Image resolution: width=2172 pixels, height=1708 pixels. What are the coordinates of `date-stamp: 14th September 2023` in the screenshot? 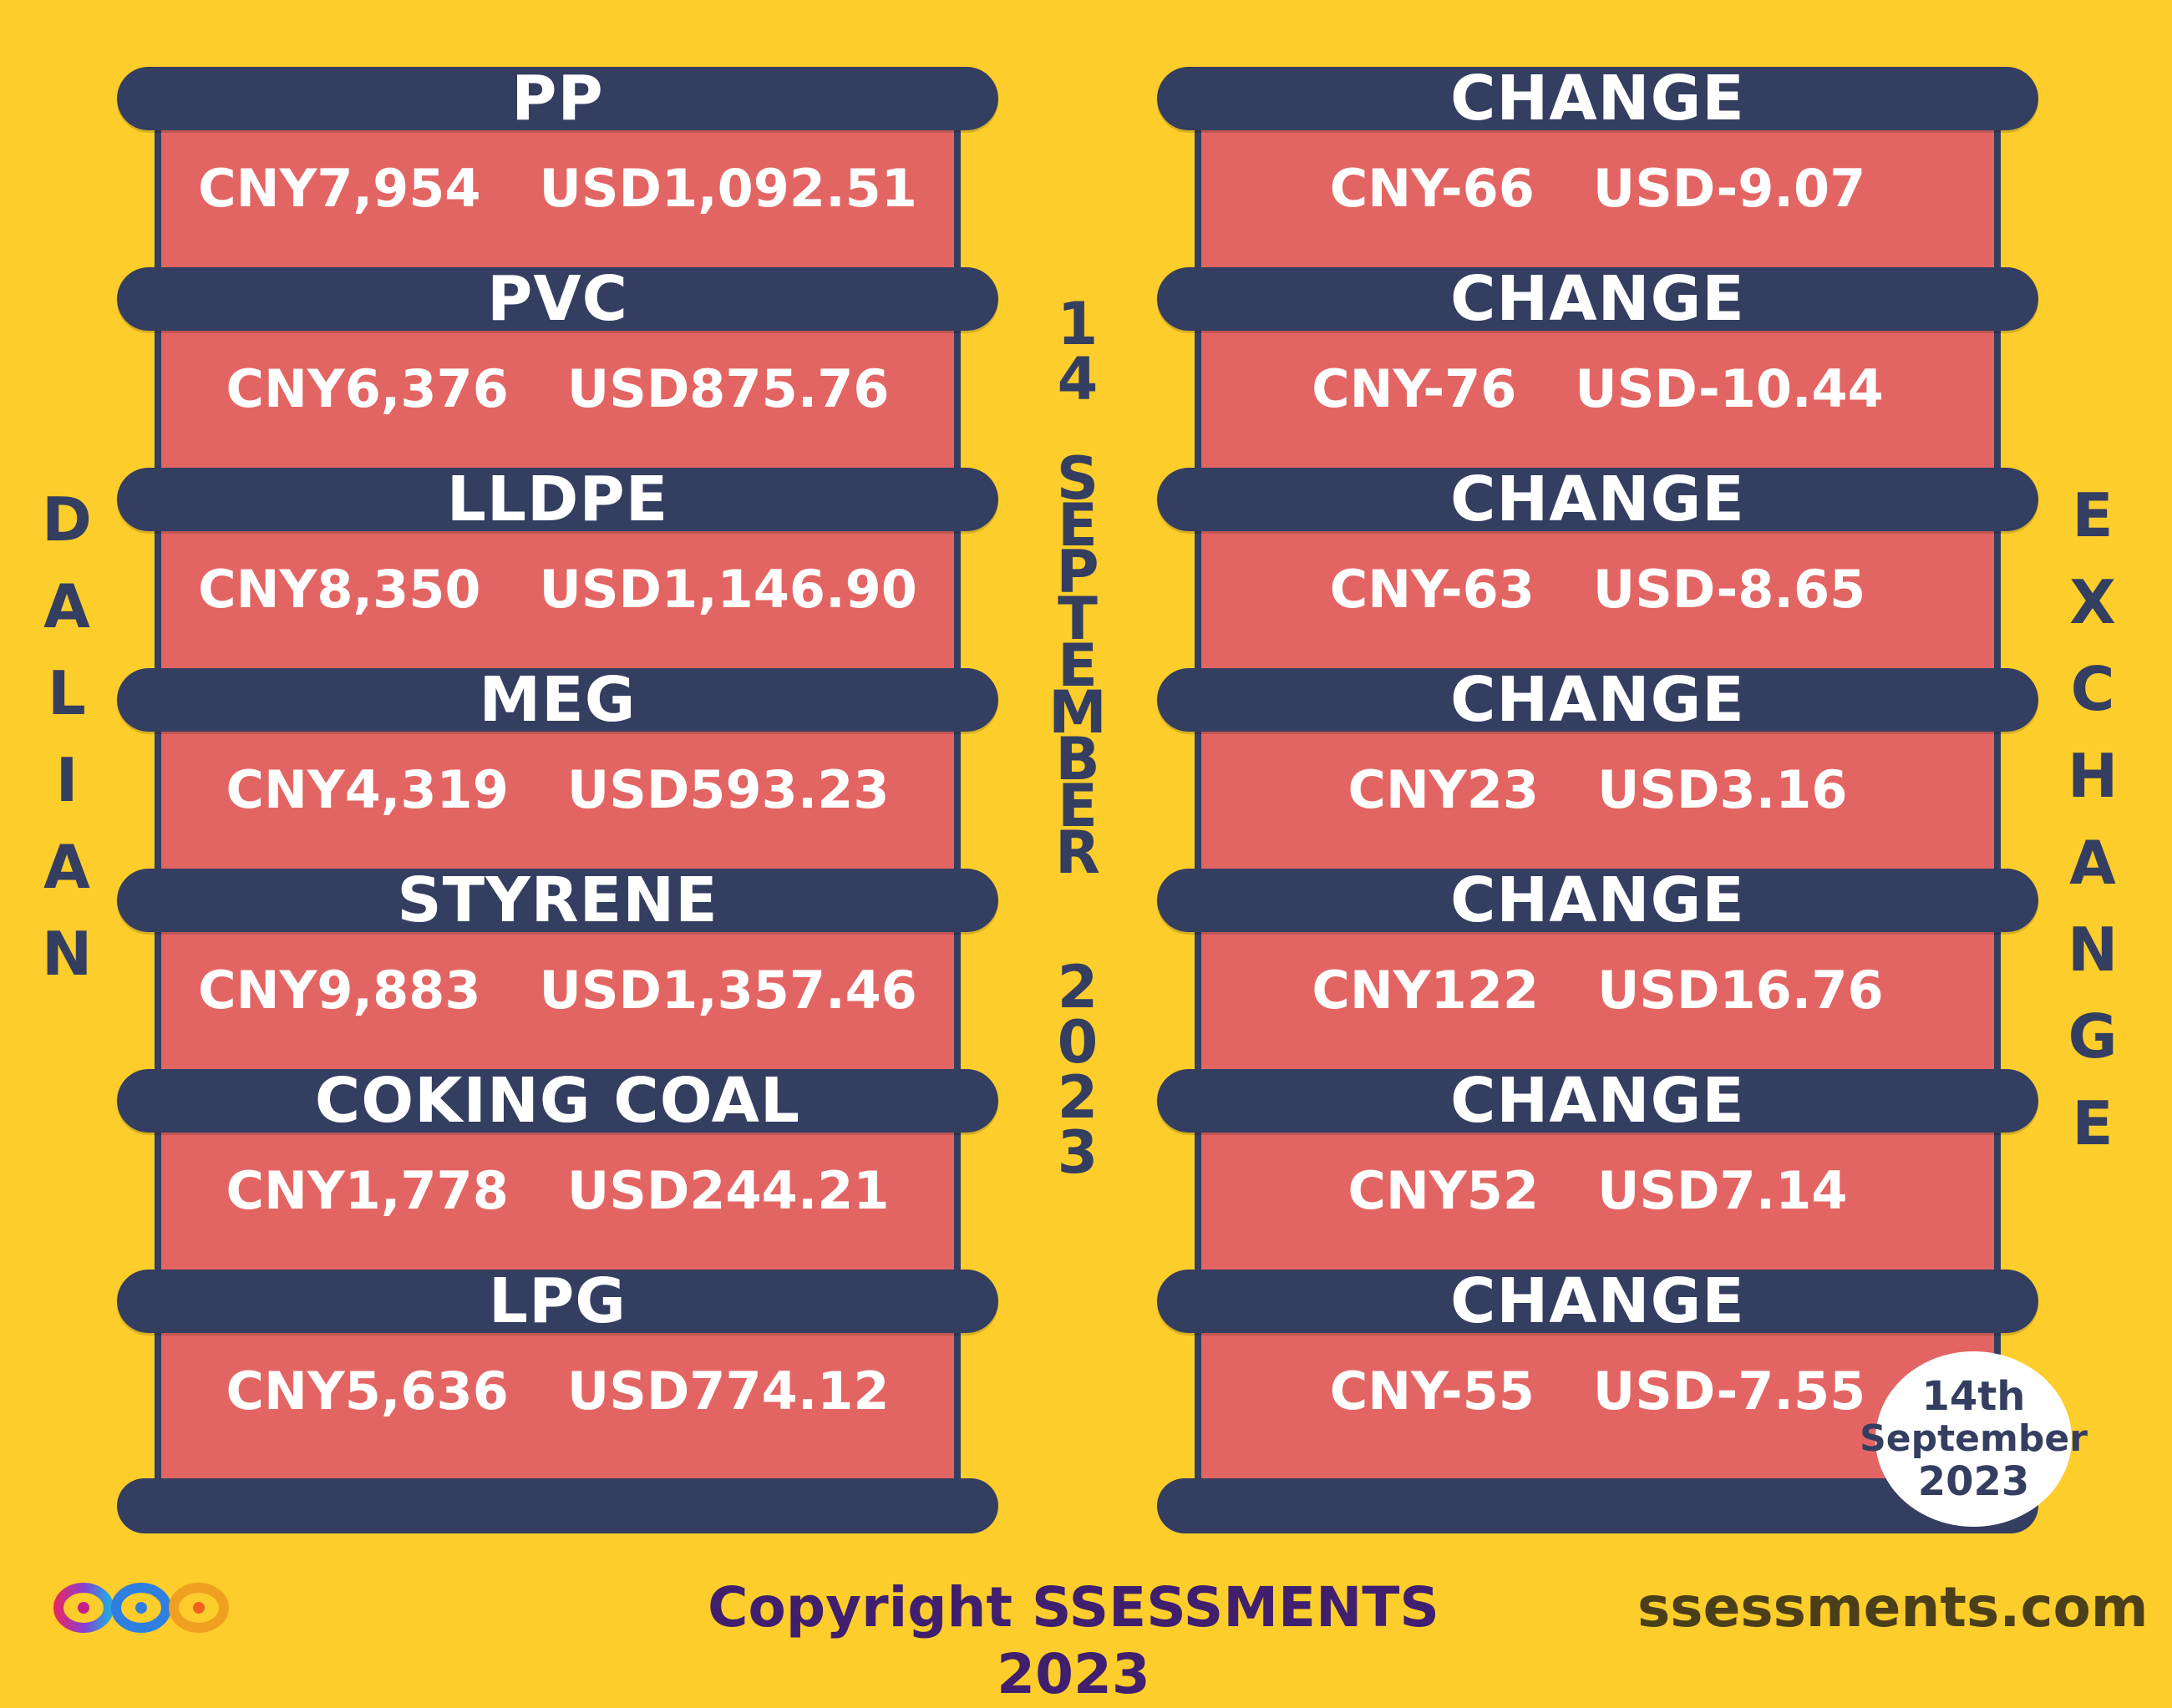 It's located at (1974, 1439).